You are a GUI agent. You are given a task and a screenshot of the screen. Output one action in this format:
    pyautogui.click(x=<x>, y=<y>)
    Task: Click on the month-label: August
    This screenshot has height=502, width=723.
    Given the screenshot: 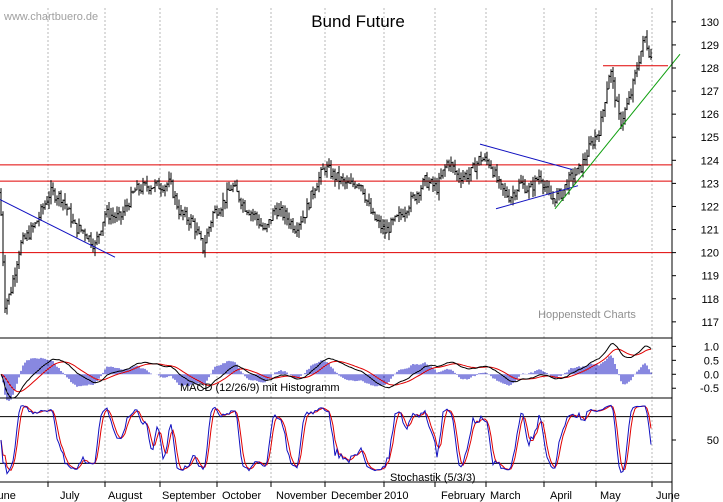 What is the action you would take?
    pyautogui.click(x=125, y=496)
    